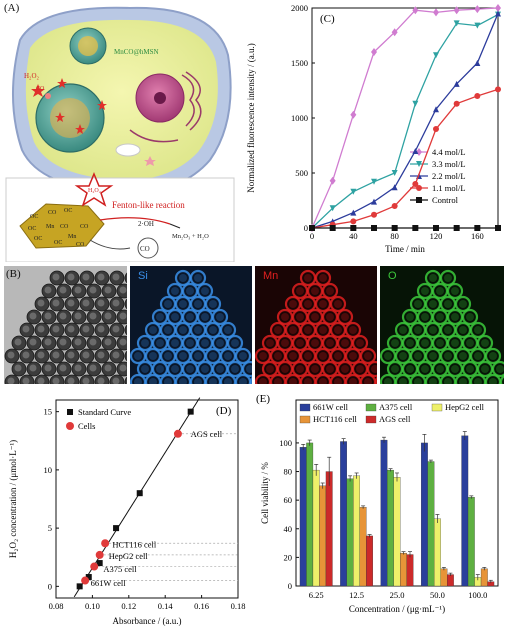 The width and height of the screenshot is (508, 634). Describe the element at coordinates (449, 176) in the screenshot. I see `legend-label: 2.2 mol/L` at that location.